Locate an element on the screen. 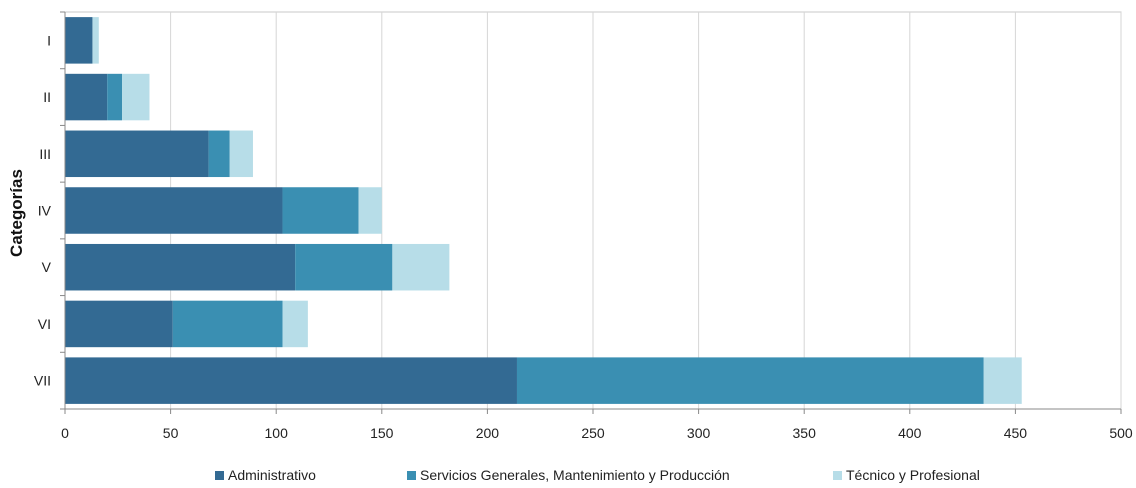  y-tick-label: VII is located at coordinates (42, 381).